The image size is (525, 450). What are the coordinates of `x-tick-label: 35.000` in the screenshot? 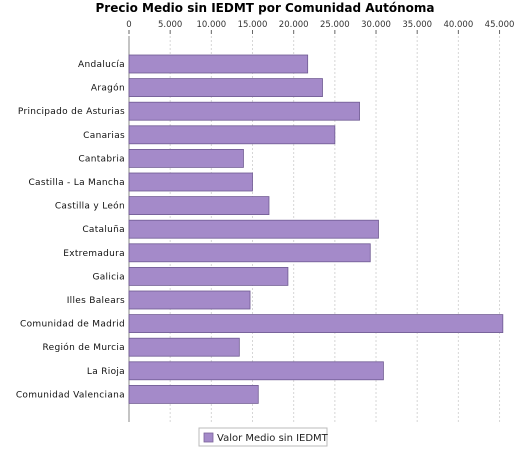 It's located at (417, 25).